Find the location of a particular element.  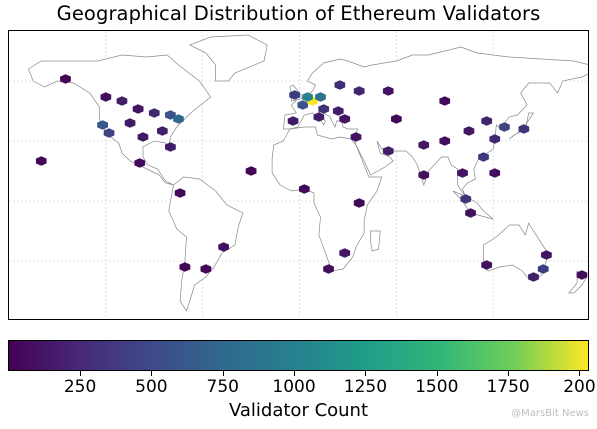

colorbar-ticks: 250 500 750 1000 1250 1500 1750 200 is located at coordinates (298, 391).